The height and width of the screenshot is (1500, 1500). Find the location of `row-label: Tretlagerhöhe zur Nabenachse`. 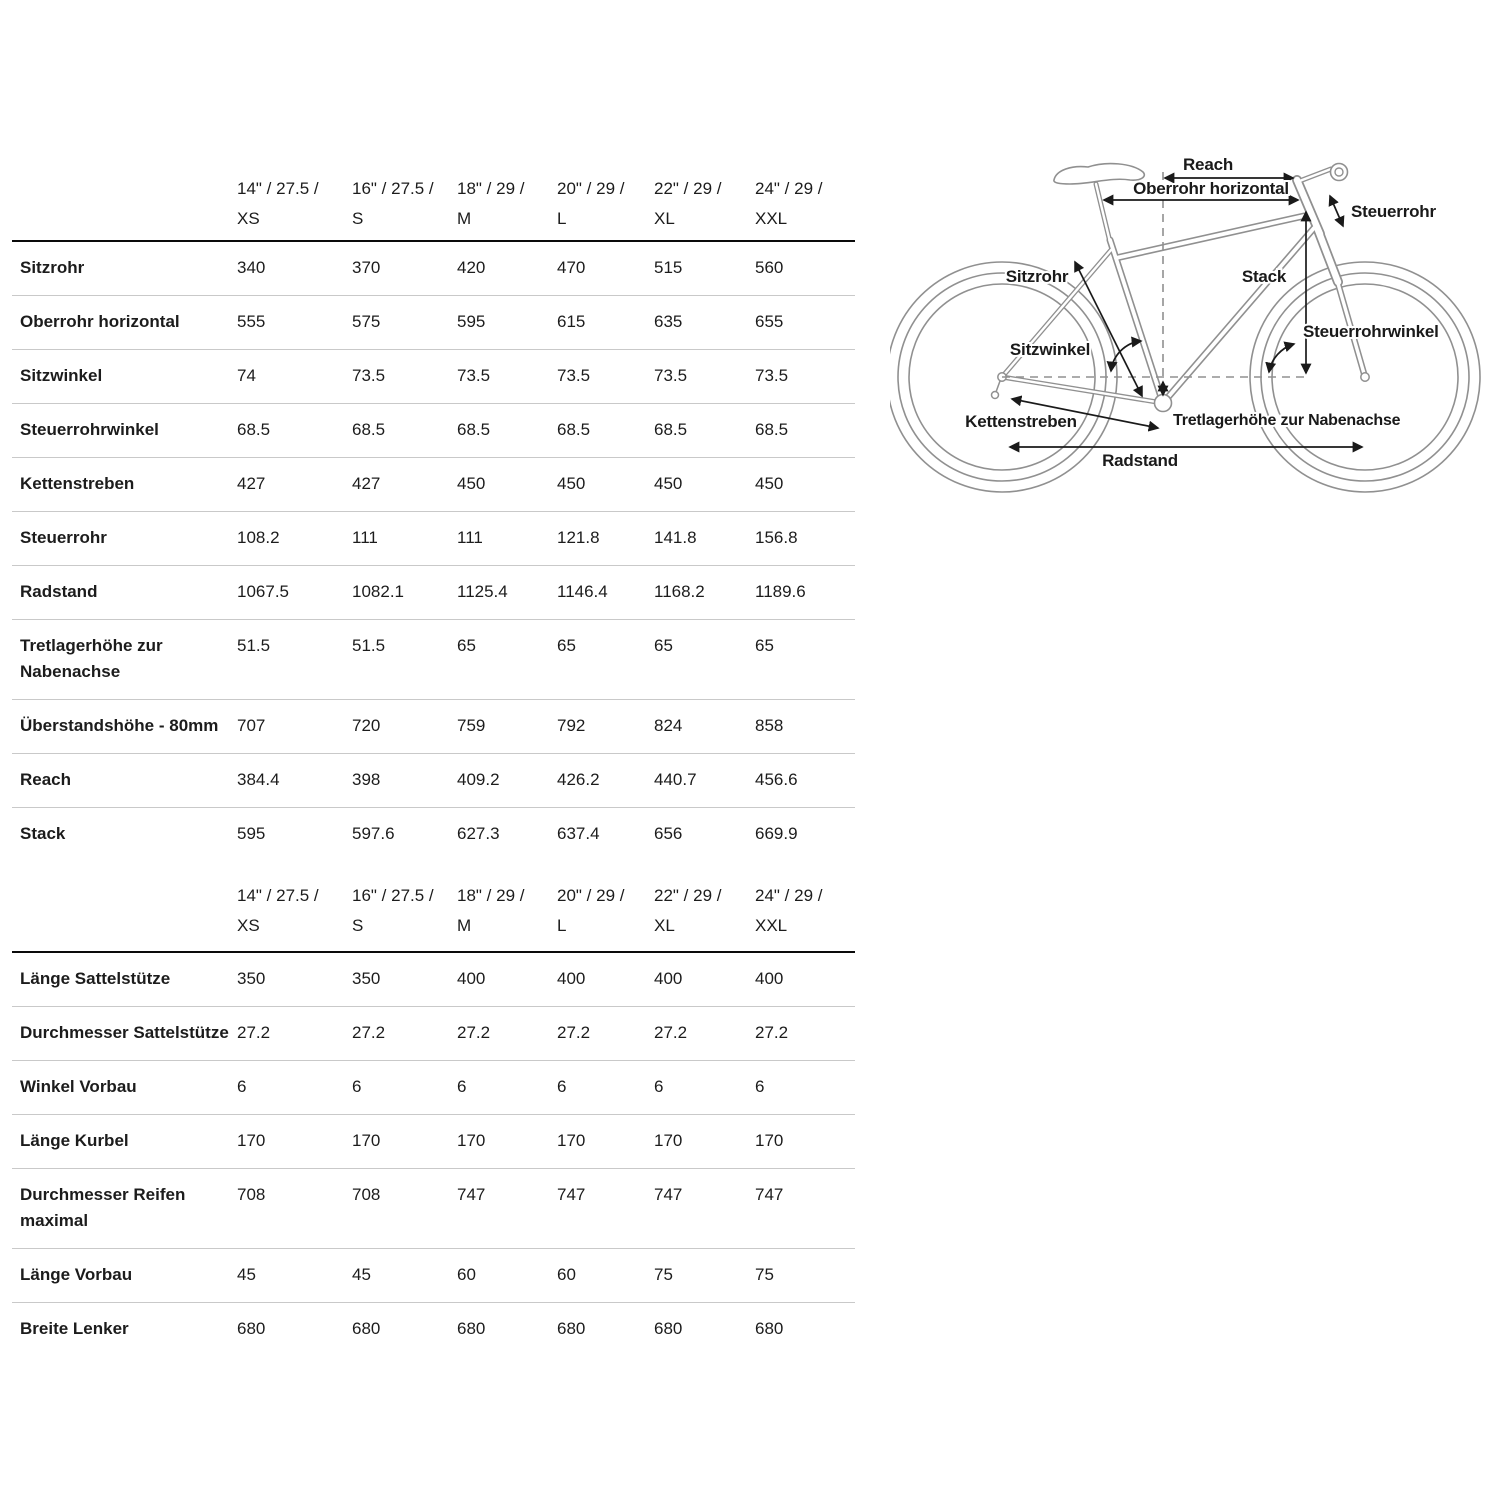

row-label: Tretlagerhöhe zur Nabenachse is located at coordinates (91, 658).